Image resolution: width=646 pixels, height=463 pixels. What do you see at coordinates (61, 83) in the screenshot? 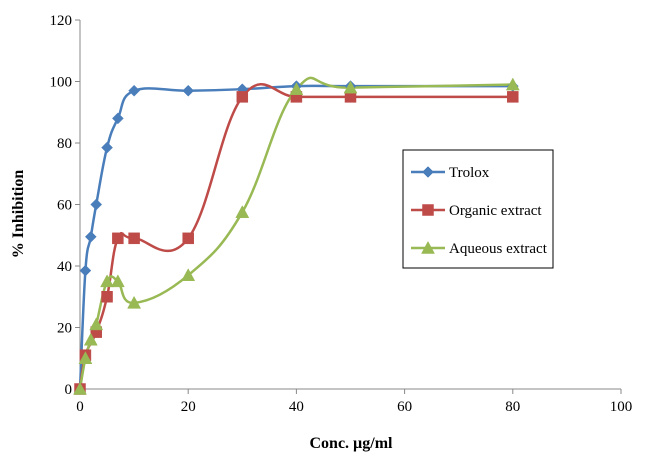
I see `y-tick-label: 100` at bounding box center [61, 83].